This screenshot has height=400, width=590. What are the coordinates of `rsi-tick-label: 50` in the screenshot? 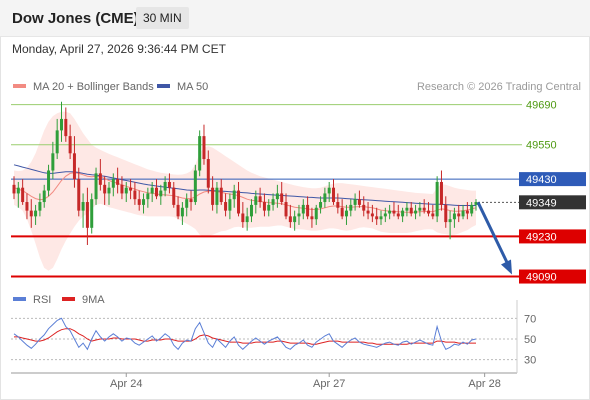 It's located at (530, 340).